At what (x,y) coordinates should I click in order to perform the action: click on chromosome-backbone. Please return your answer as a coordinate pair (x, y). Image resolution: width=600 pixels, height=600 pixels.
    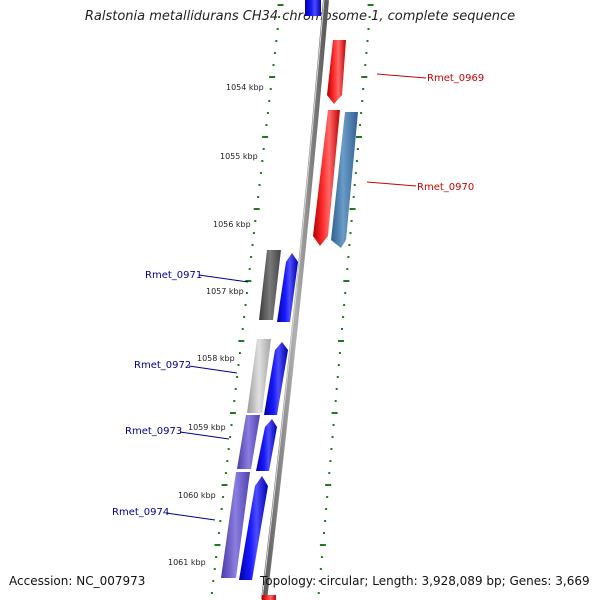
    Looking at the image, I should click on (295, 300).